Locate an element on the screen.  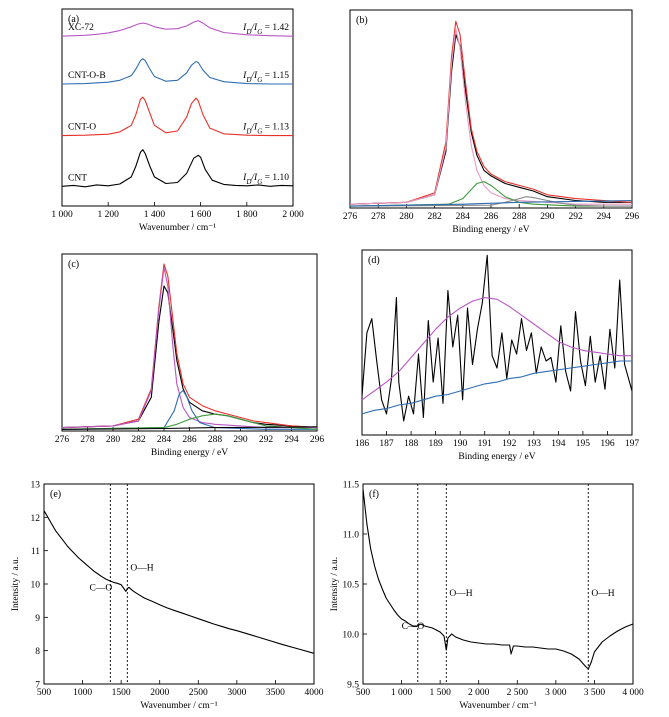
series-line-cnt-o is located at coordinates (177, 116).